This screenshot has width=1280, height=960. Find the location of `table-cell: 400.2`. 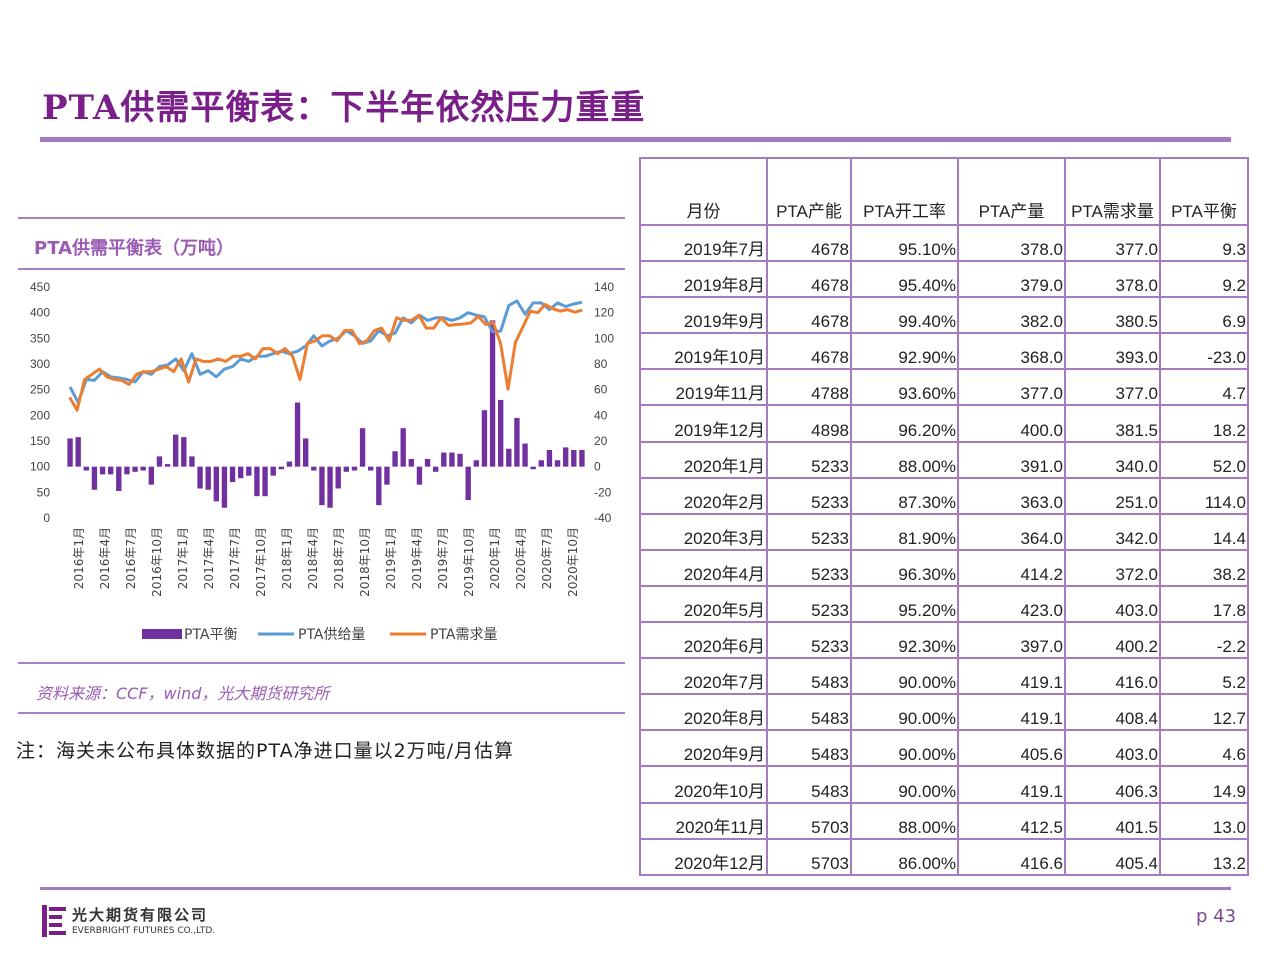

table-cell: 400.2 is located at coordinates (1112, 640).